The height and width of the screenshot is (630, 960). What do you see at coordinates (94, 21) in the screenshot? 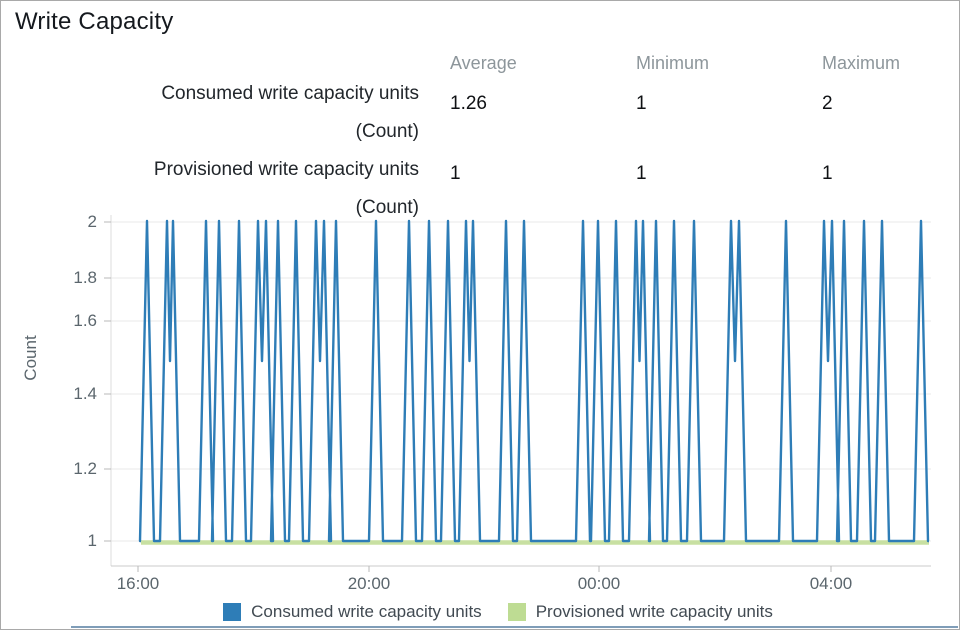
I see `page-title: Write Capacity` at bounding box center [94, 21].